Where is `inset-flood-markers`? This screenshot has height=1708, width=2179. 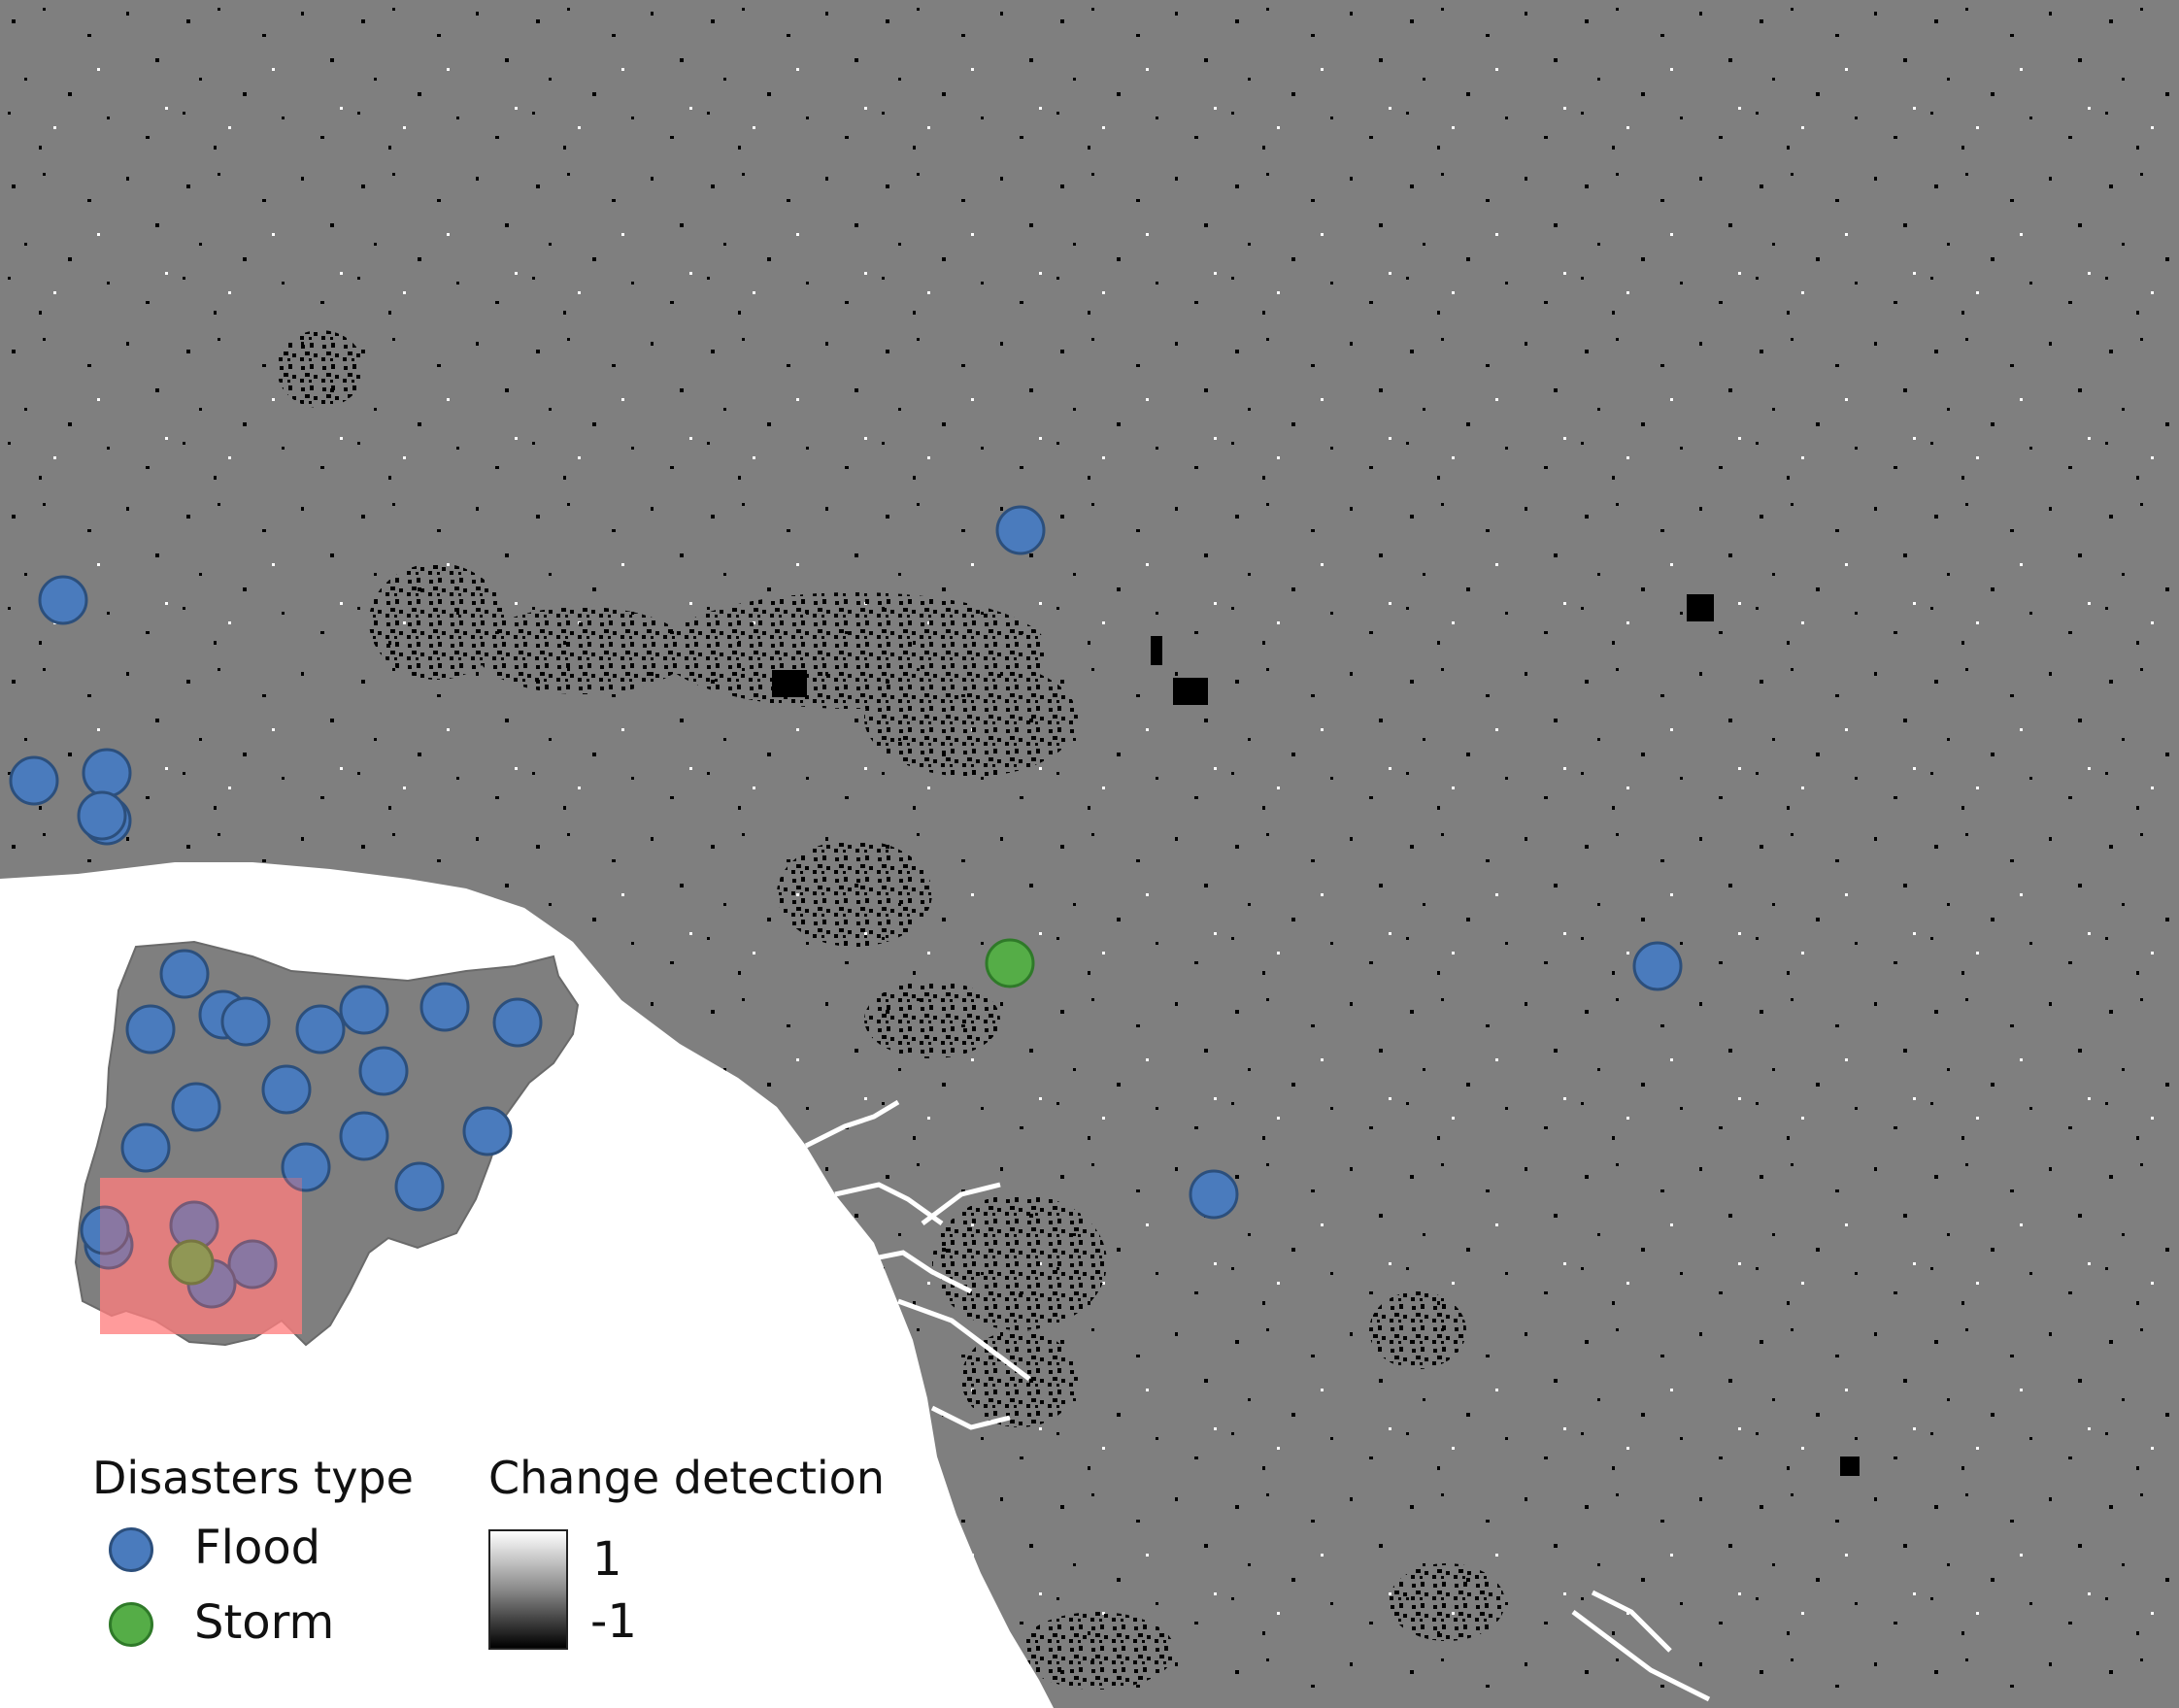 inset-flood-markers is located at coordinates (311, 1129).